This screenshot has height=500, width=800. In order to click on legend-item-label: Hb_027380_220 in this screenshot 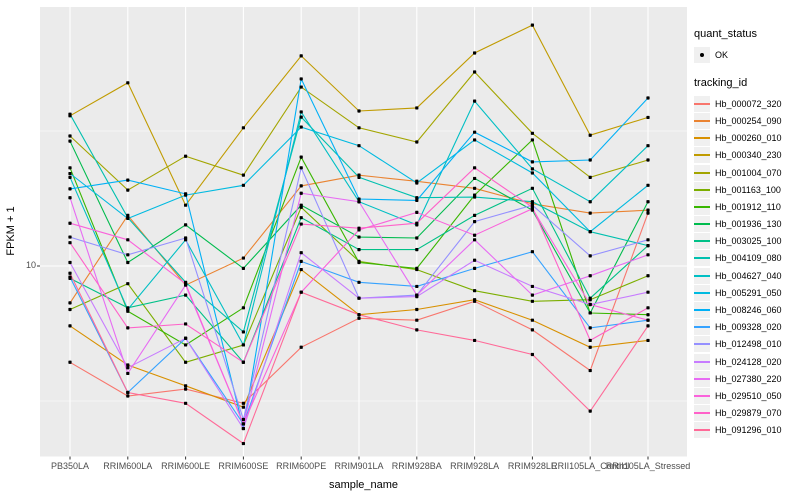, I will do `click(748, 378)`.